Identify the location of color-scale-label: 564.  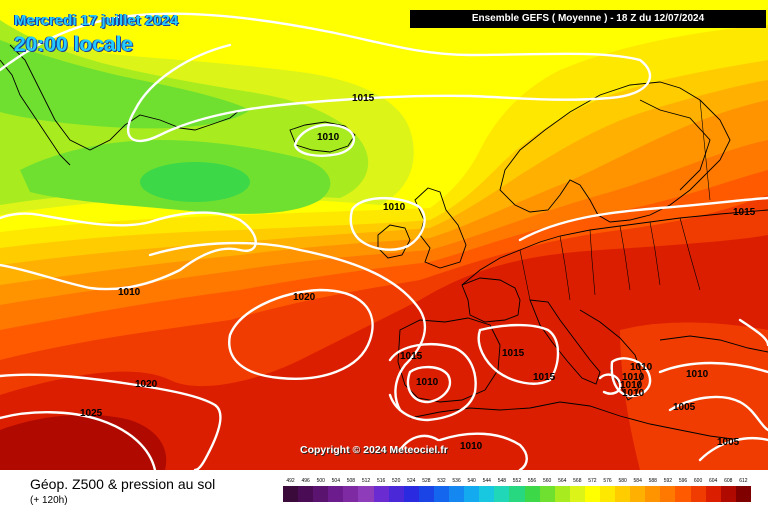
(562, 481).